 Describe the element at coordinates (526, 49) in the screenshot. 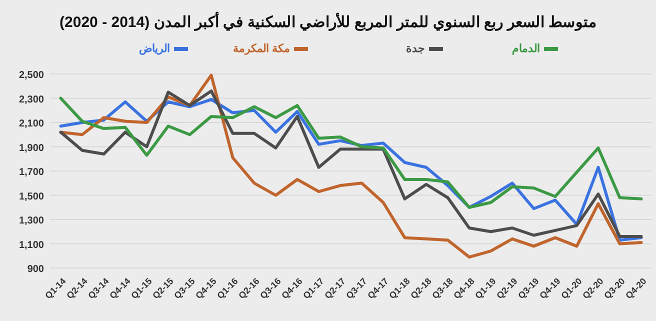

I see `legend-label: الدمام` at that location.